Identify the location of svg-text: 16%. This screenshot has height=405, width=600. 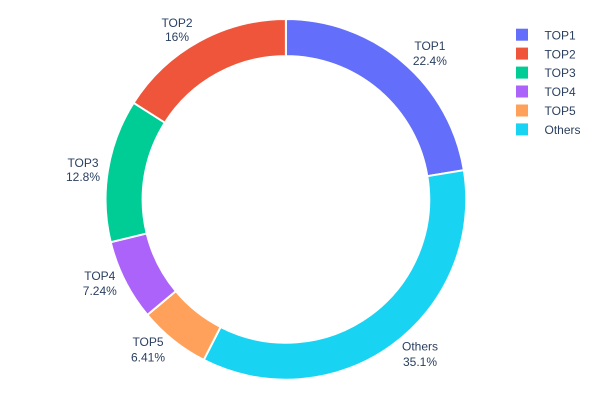
(177, 37).